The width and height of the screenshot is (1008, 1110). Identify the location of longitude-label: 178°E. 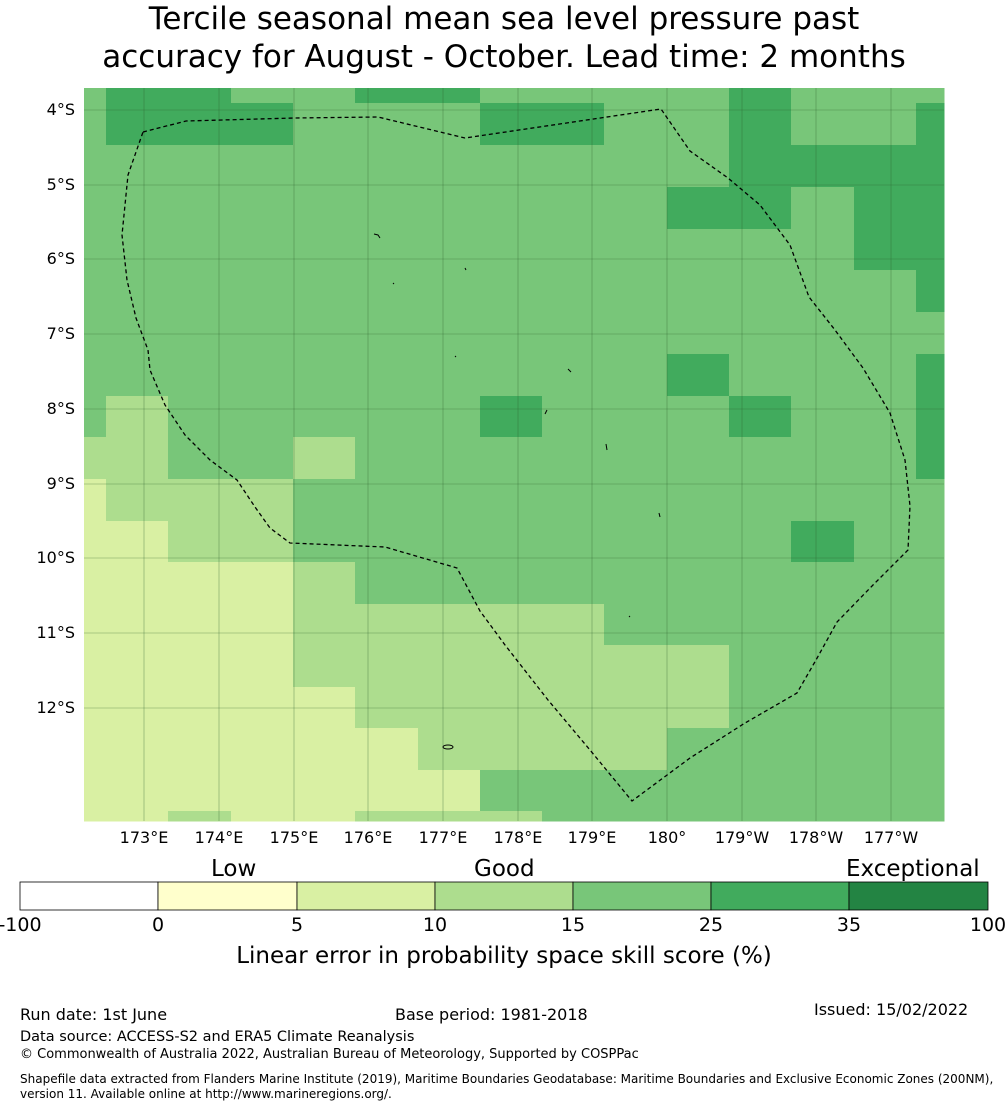
(518, 837).